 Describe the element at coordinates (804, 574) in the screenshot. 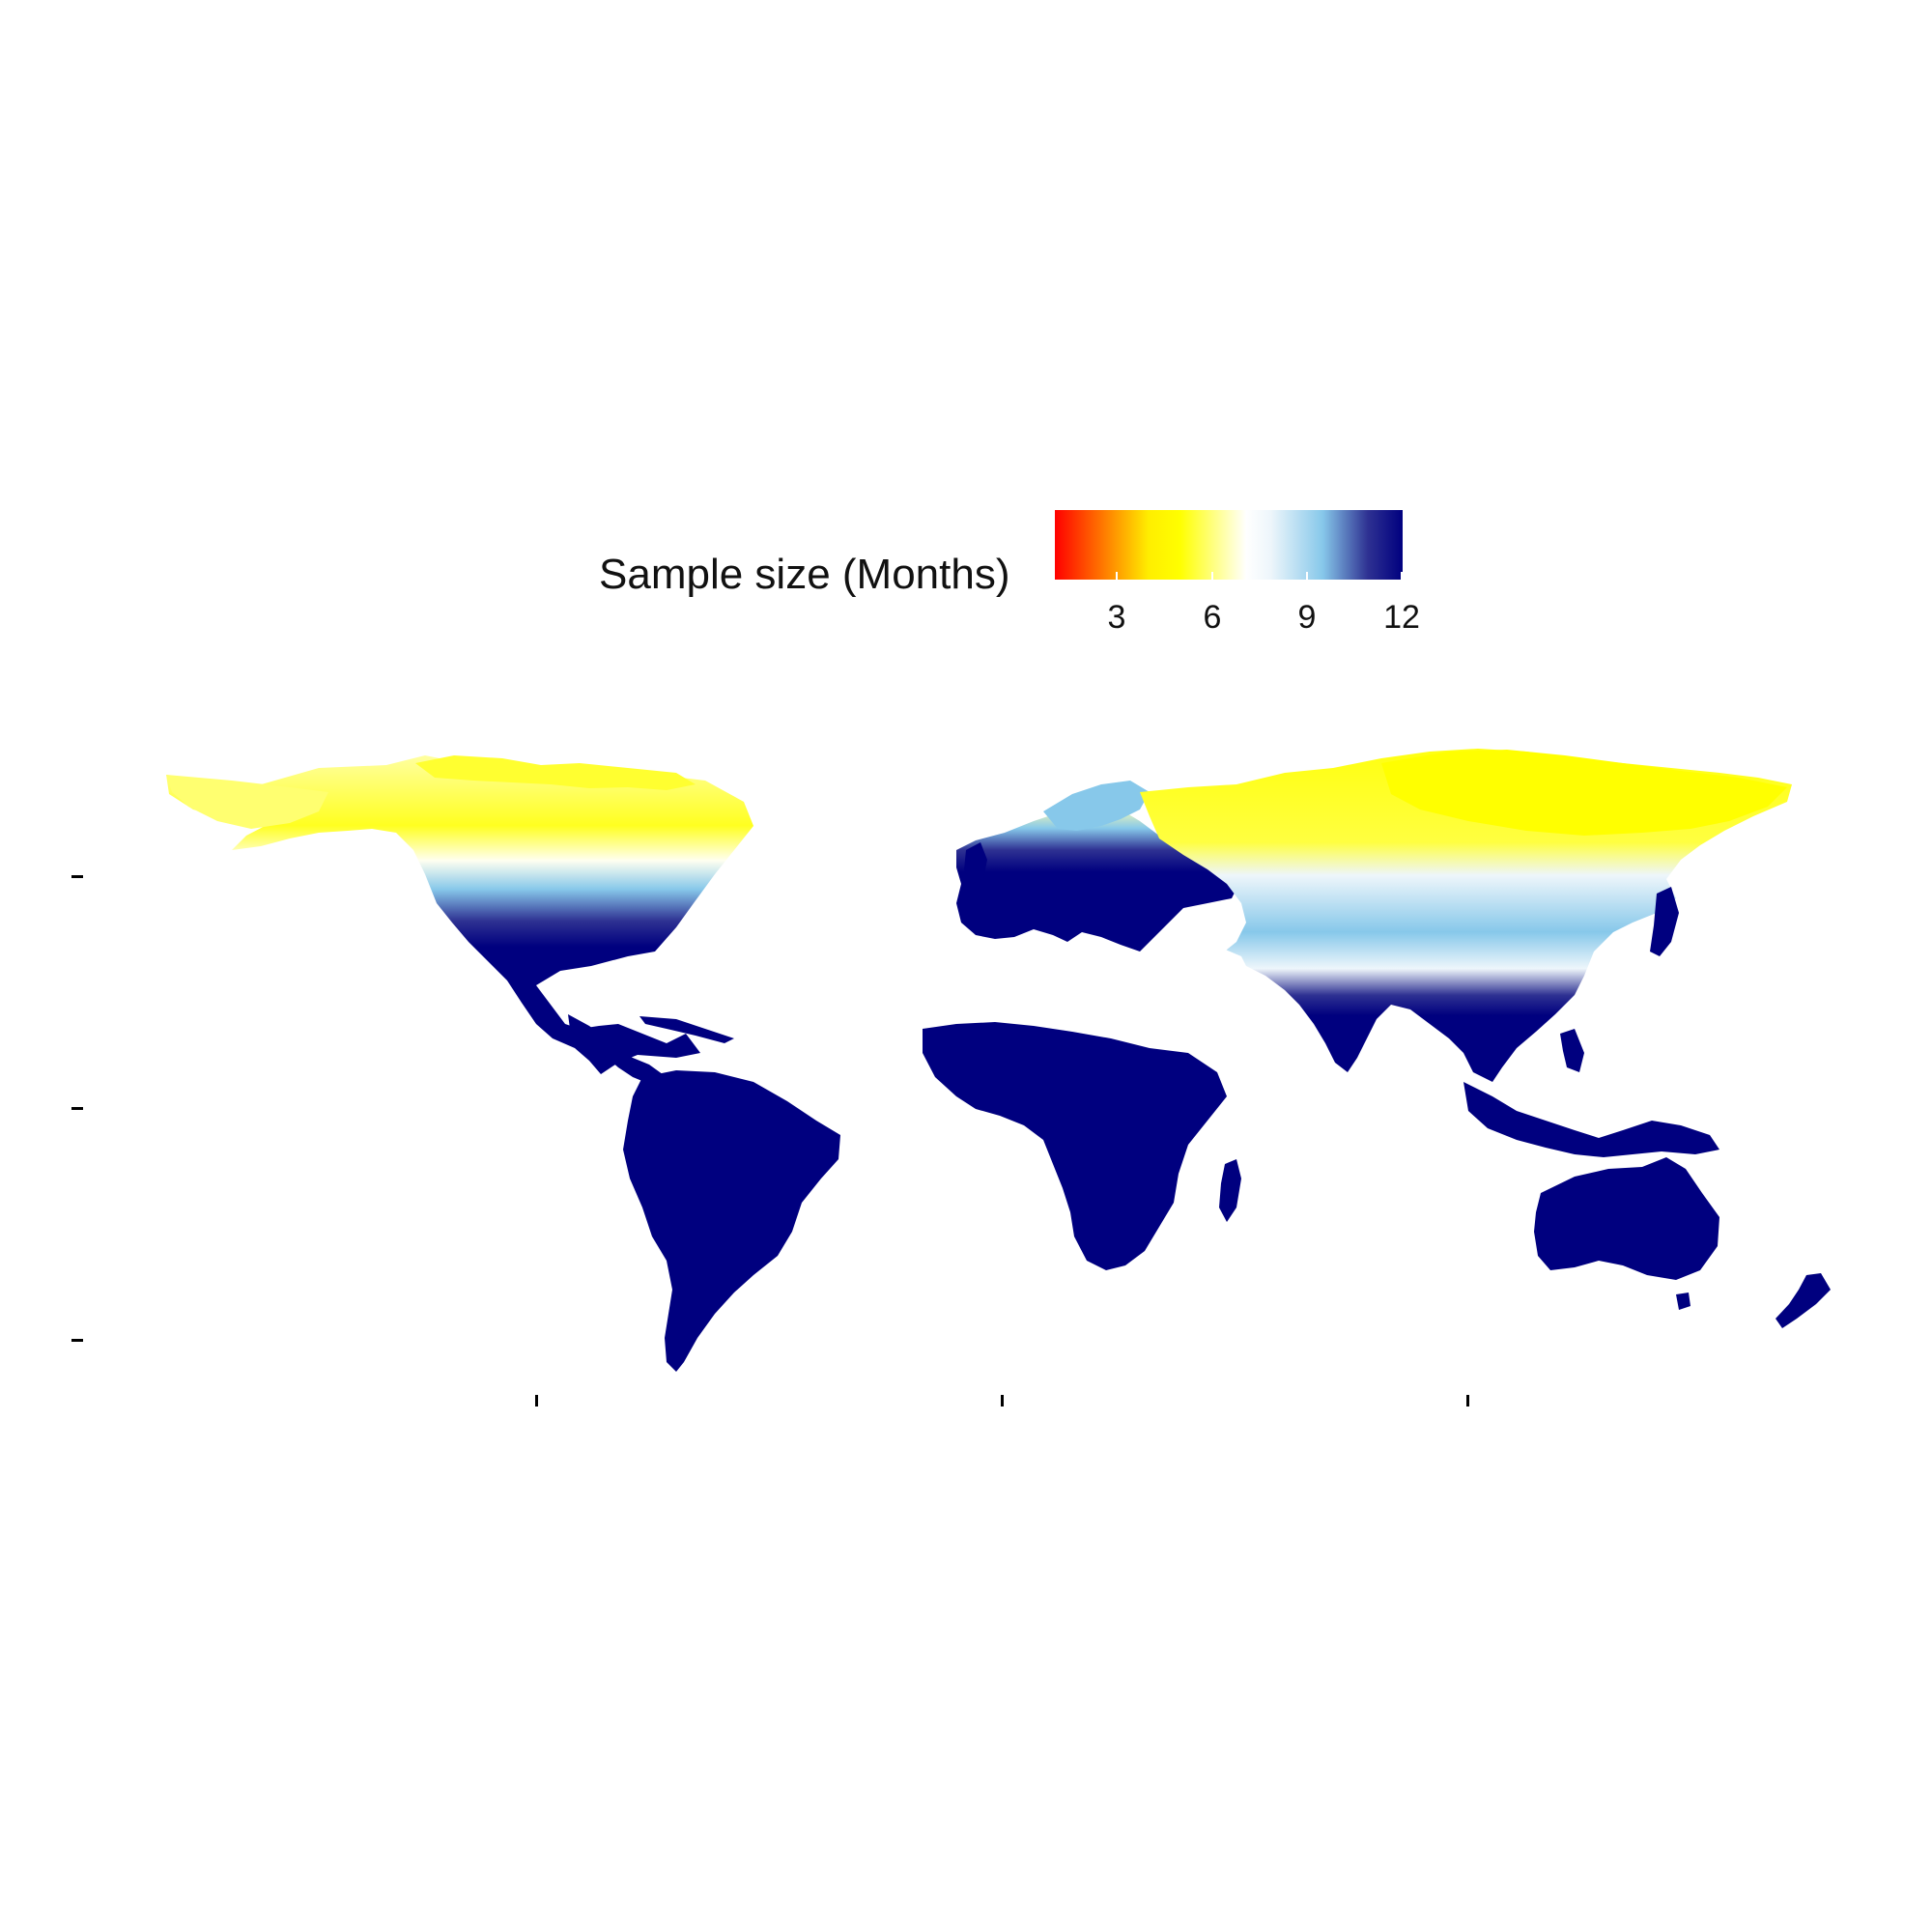

I see `legend-title: Sample size (Months)` at that location.